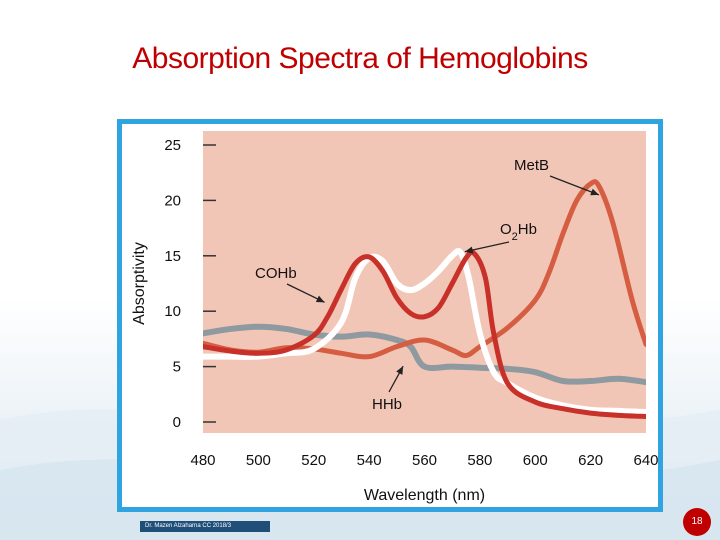 The height and width of the screenshot is (540, 720). What do you see at coordinates (531, 165) in the screenshot?
I see `annotation-metb: MetB` at bounding box center [531, 165].